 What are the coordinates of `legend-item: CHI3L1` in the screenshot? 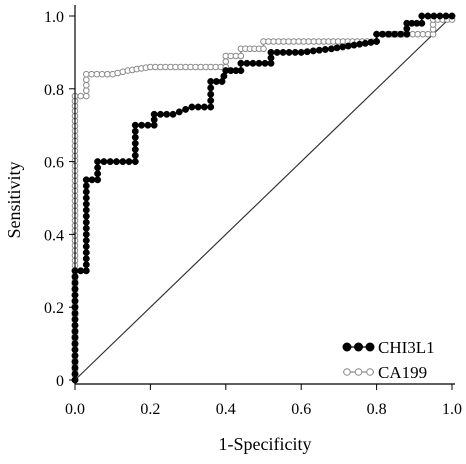 It's located at (388, 347).